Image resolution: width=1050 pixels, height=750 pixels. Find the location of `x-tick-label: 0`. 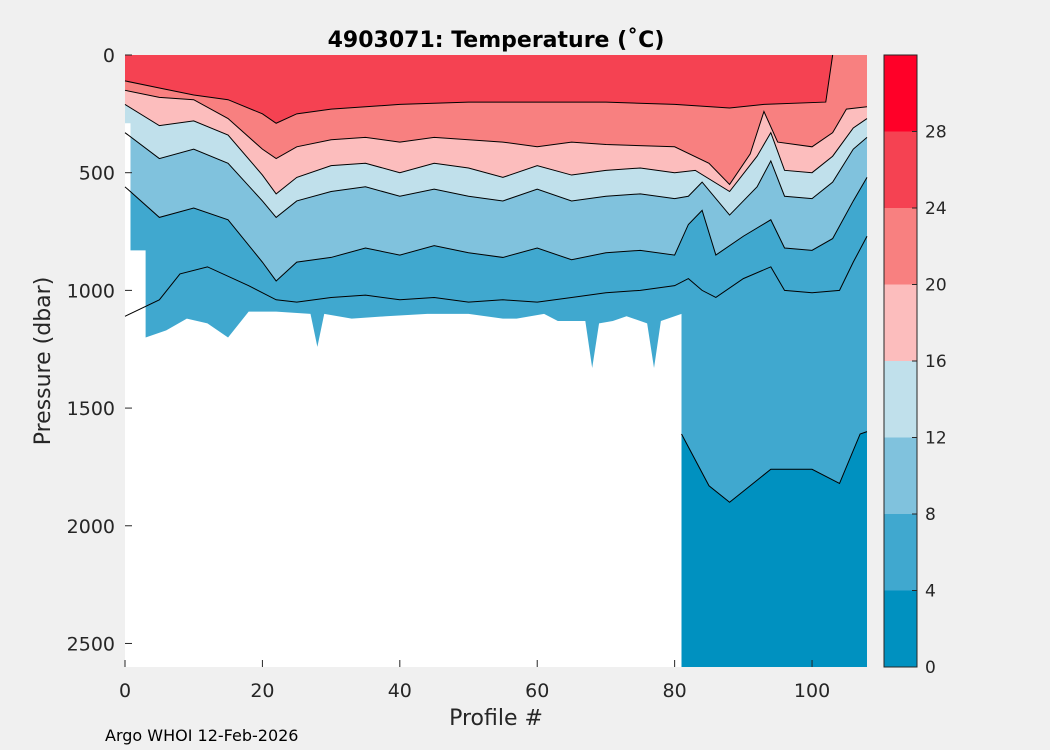

x-tick-label: 0 is located at coordinates (125, 691).